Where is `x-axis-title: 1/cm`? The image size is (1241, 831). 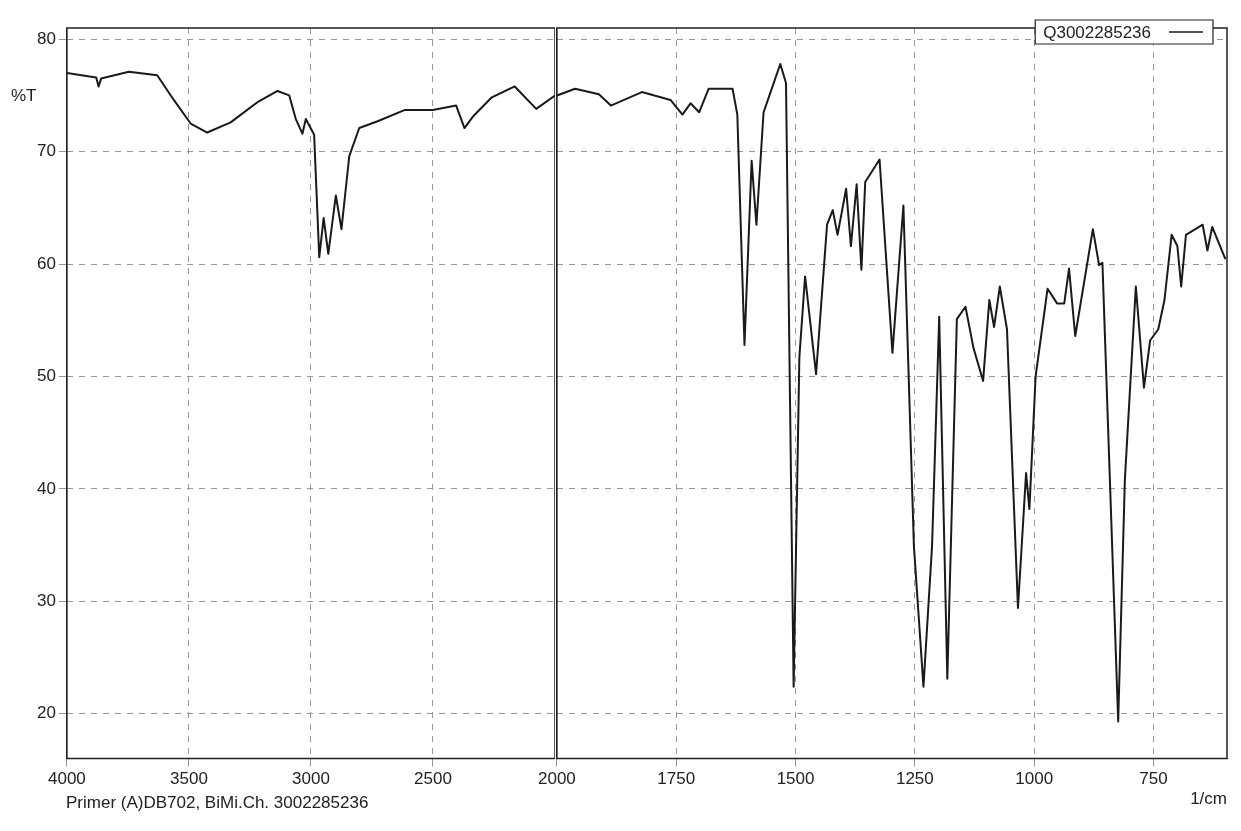 x-axis-title: 1/cm is located at coordinates (1208, 798).